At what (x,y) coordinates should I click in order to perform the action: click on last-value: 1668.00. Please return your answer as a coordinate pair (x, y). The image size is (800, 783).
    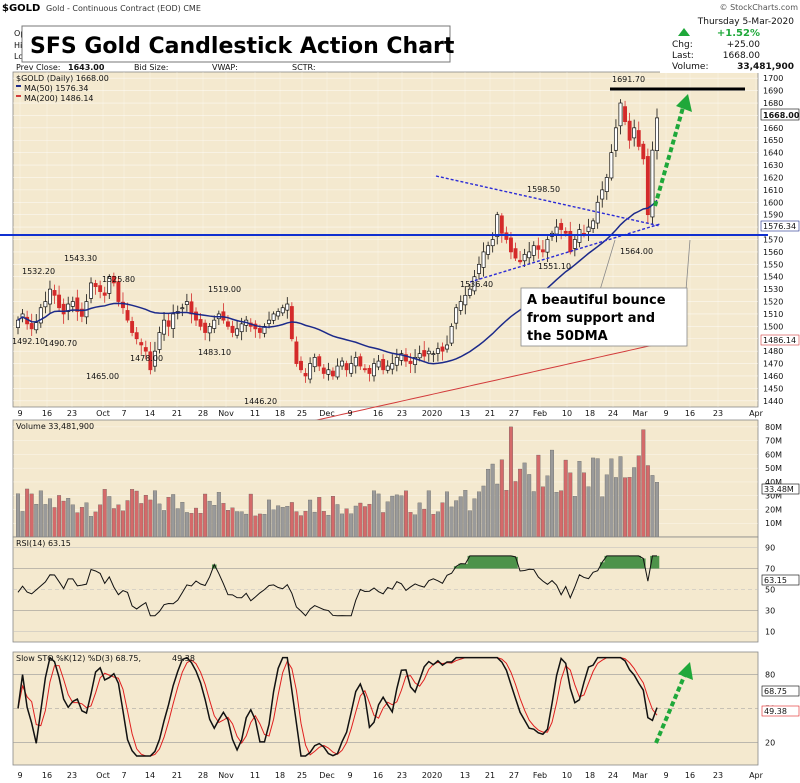
    Looking at the image, I should click on (741, 56).